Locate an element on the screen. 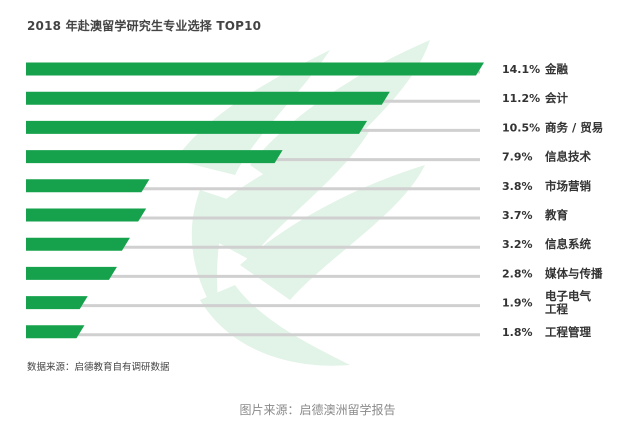 This screenshot has width=635, height=434. value-label: 3.2% is located at coordinates (517, 244).